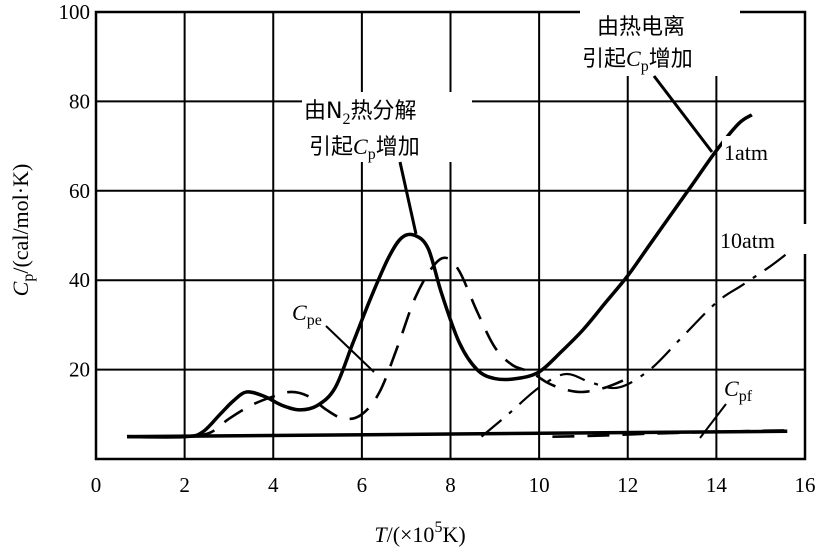 Image resolution: width=819 pixels, height=551 pixels. What do you see at coordinates (805, 485) in the screenshot?
I see `x-tick-label: 16` at bounding box center [805, 485].